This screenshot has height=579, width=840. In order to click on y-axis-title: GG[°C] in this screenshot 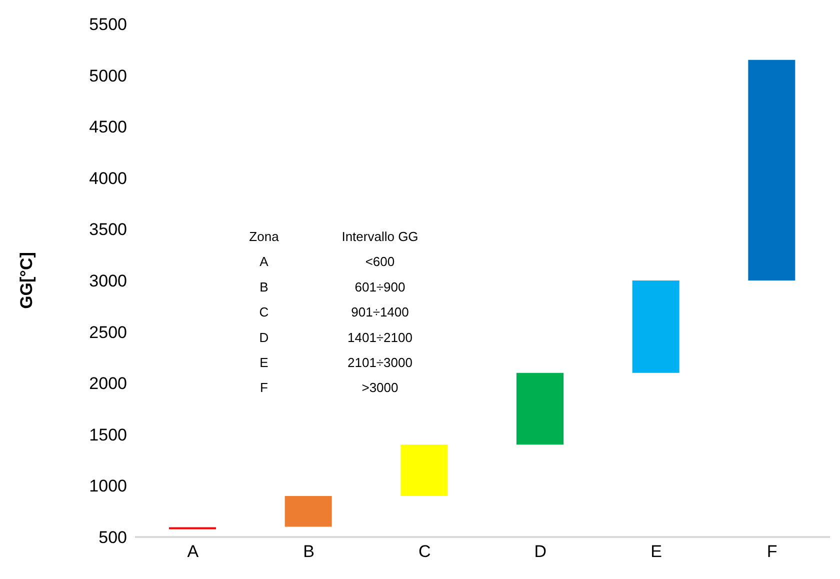, I will do `click(26, 280)`.